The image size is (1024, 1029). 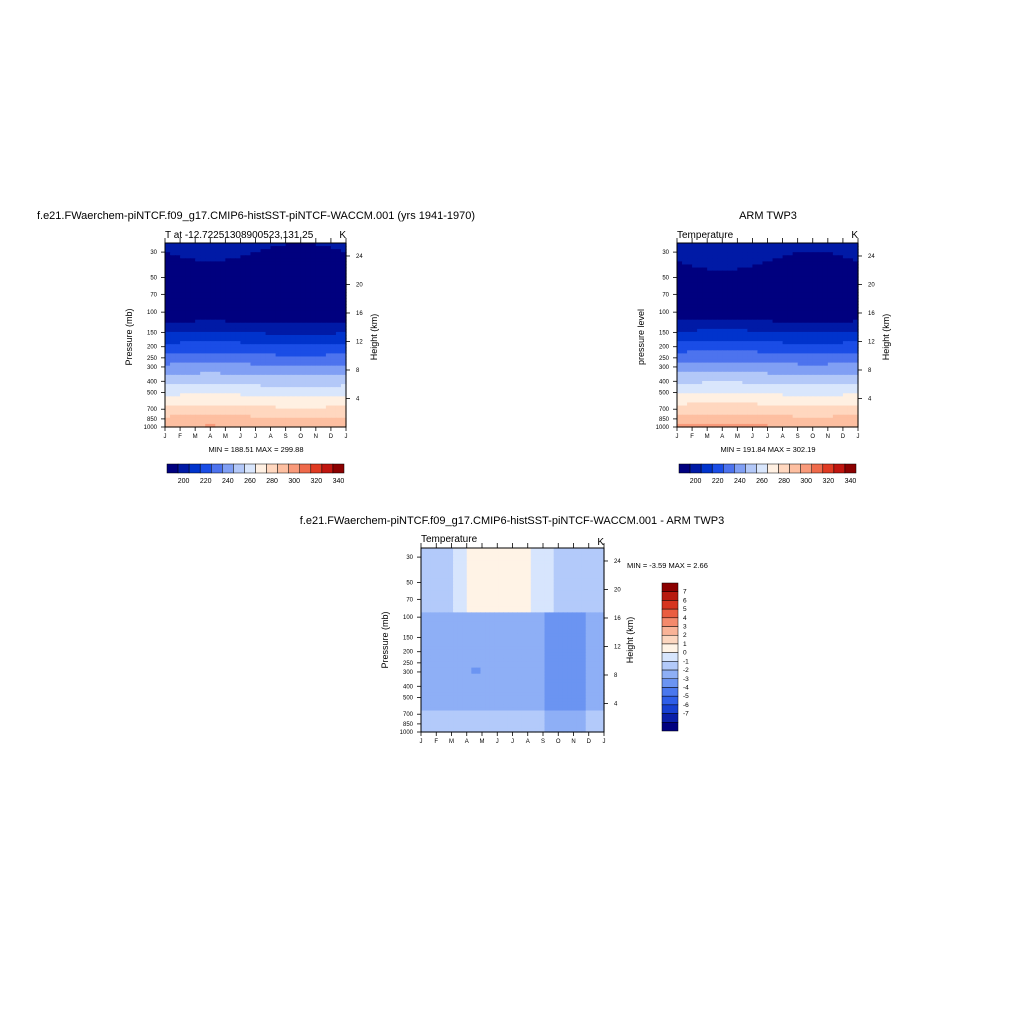 What do you see at coordinates (871, 257) in the screenshot?
I see `height-tick-label: 24` at bounding box center [871, 257].